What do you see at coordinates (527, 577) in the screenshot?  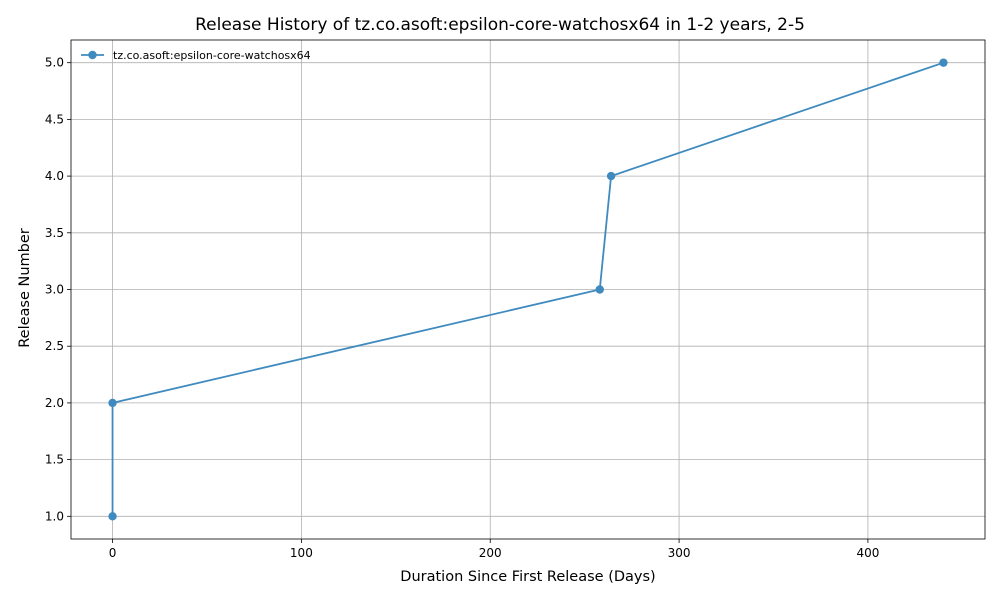 I see `x-axis-label: Duration Since First Release (Days)` at bounding box center [527, 577].